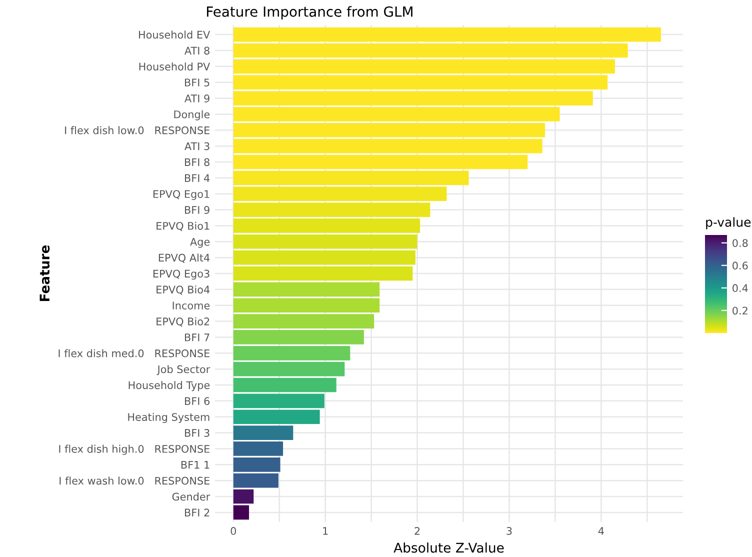 The width and height of the screenshot is (752, 557). What do you see at coordinates (740, 310) in the screenshot?
I see `color-bar-label: 0.2` at bounding box center [740, 310].